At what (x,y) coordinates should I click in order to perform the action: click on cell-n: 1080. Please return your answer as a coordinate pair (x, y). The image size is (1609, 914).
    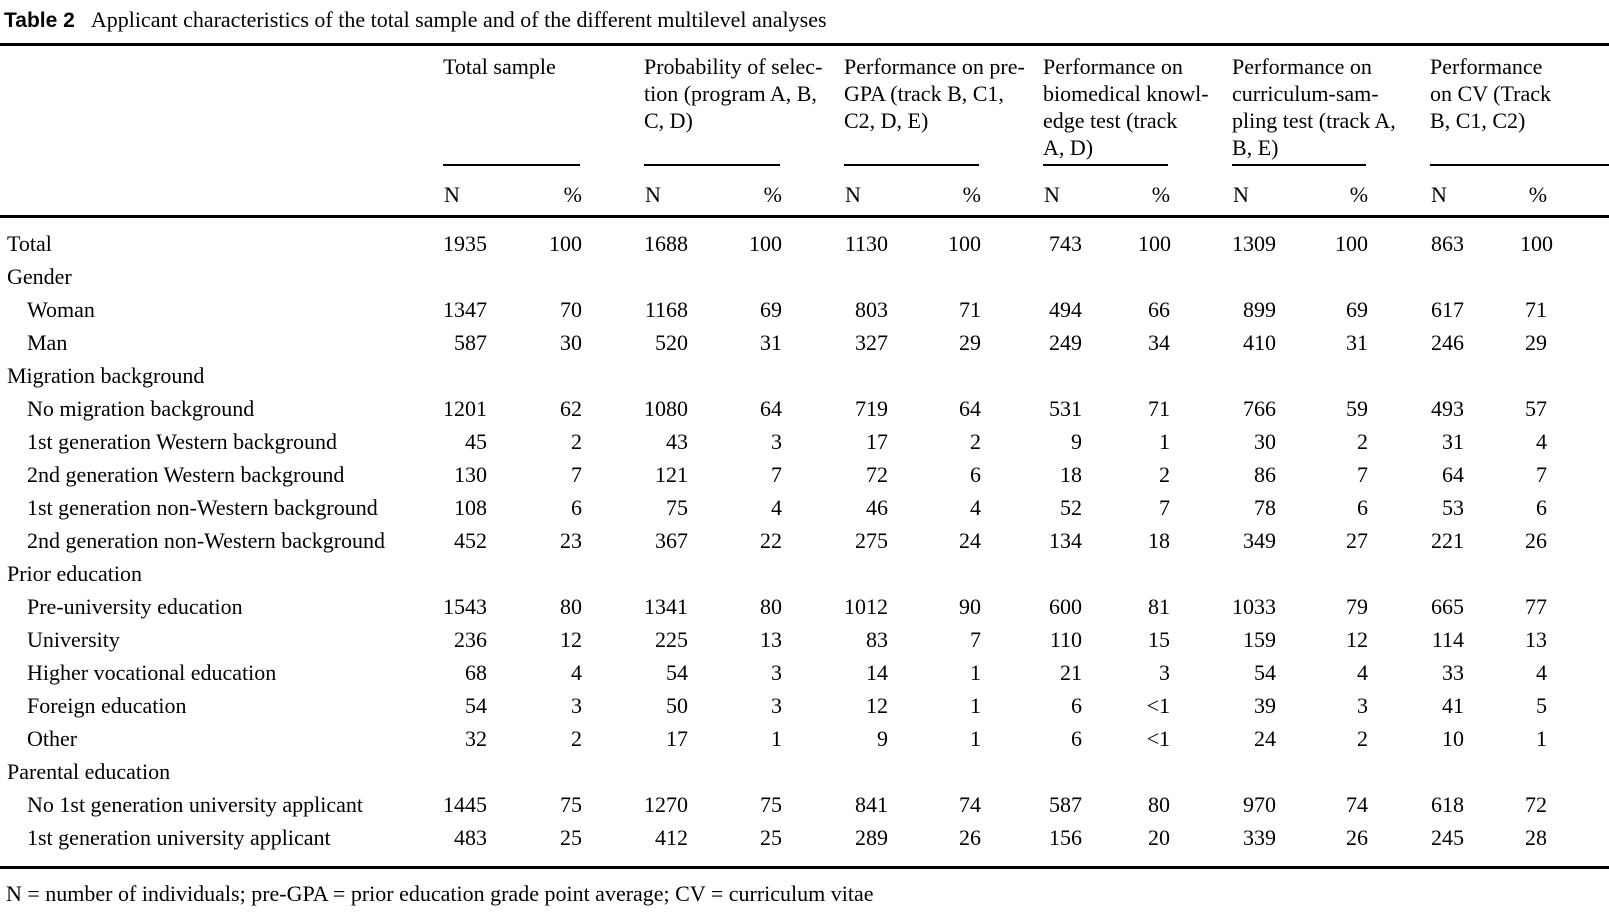
    Looking at the image, I should click on (666, 408).